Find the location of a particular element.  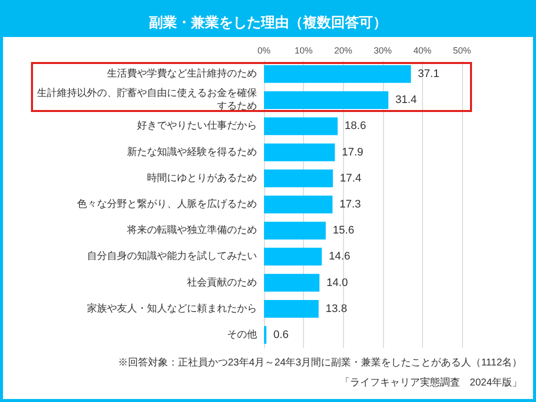

data-label: 14.0 is located at coordinates (337, 282).